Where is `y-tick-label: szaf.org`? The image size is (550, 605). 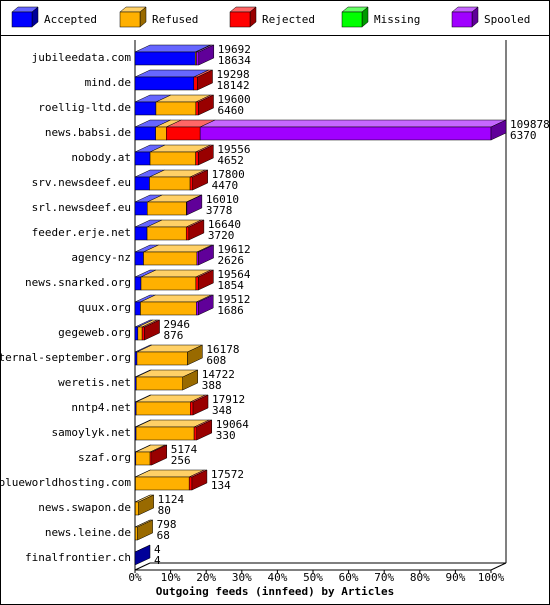
y-tick-label: szaf.org is located at coordinates (104, 457).